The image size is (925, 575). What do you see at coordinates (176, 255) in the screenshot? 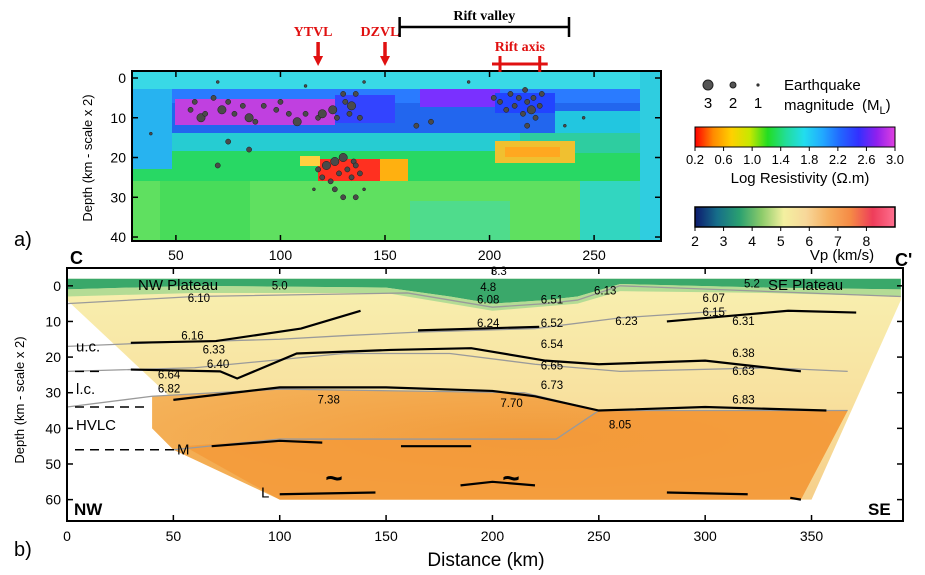
I see `panel-a-xtick-label: 50` at bounding box center [176, 255].